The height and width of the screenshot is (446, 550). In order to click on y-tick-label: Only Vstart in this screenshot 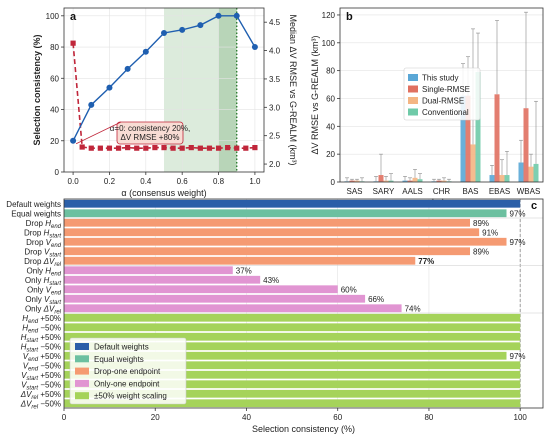, I will do `click(43, 300)`.